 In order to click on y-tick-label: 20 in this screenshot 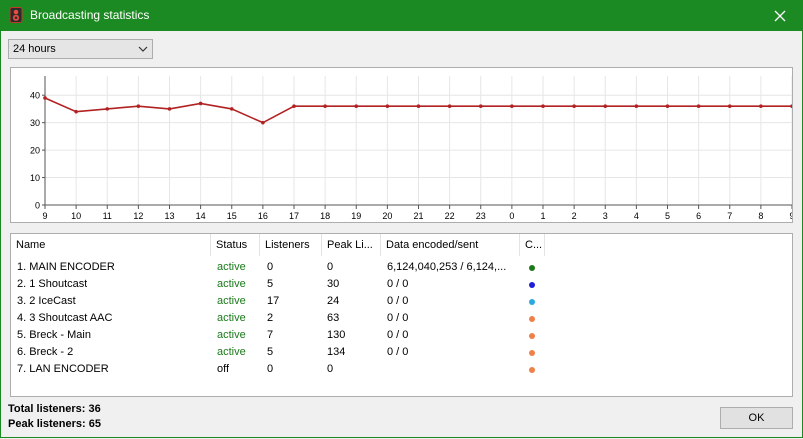, I will do `click(35, 151)`.